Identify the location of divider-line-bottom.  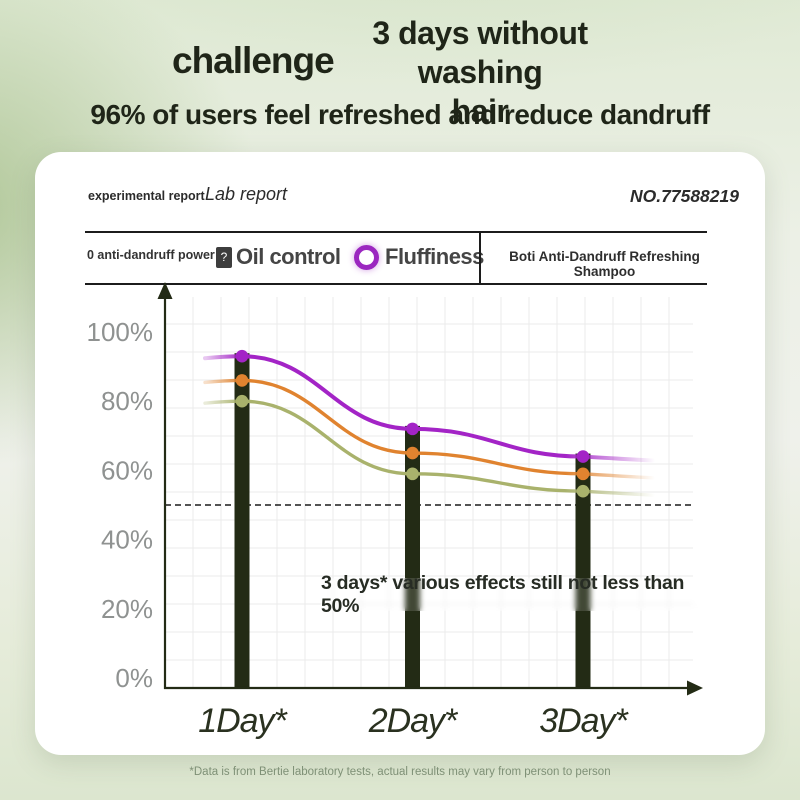
(396, 284).